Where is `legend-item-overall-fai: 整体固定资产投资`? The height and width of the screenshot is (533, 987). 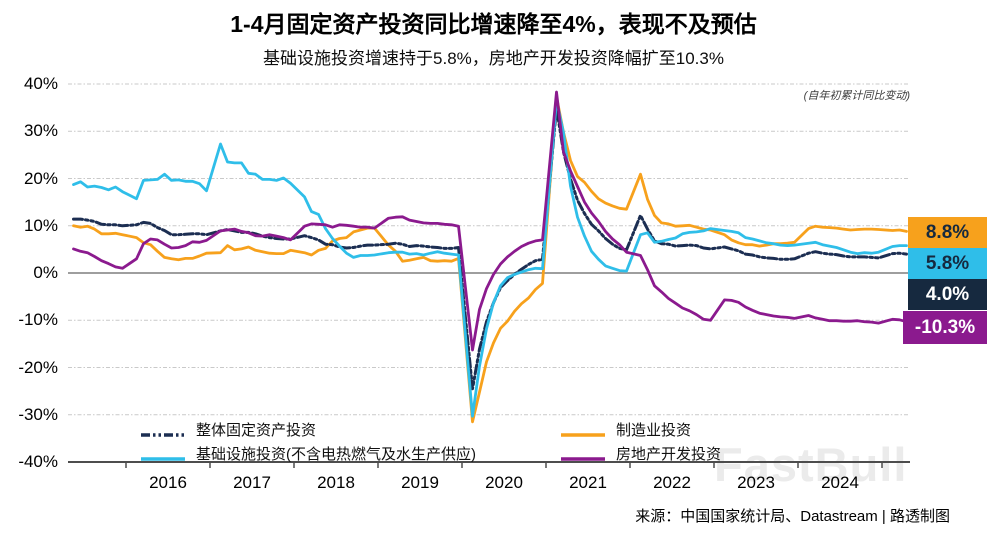
legend-item-overall-fai: 整体固定资产投资 is located at coordinates (228, 429).